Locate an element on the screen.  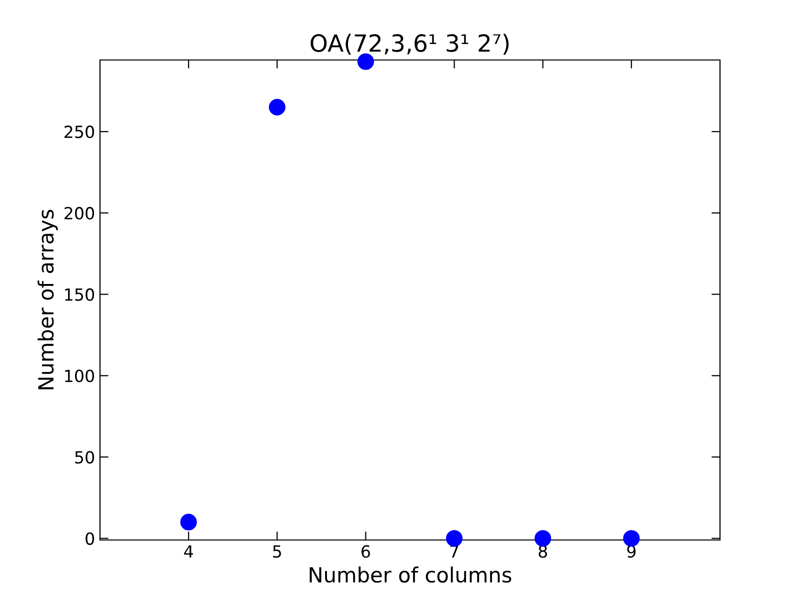
y-tick-label: 100 is located at coordinates (79, 376).